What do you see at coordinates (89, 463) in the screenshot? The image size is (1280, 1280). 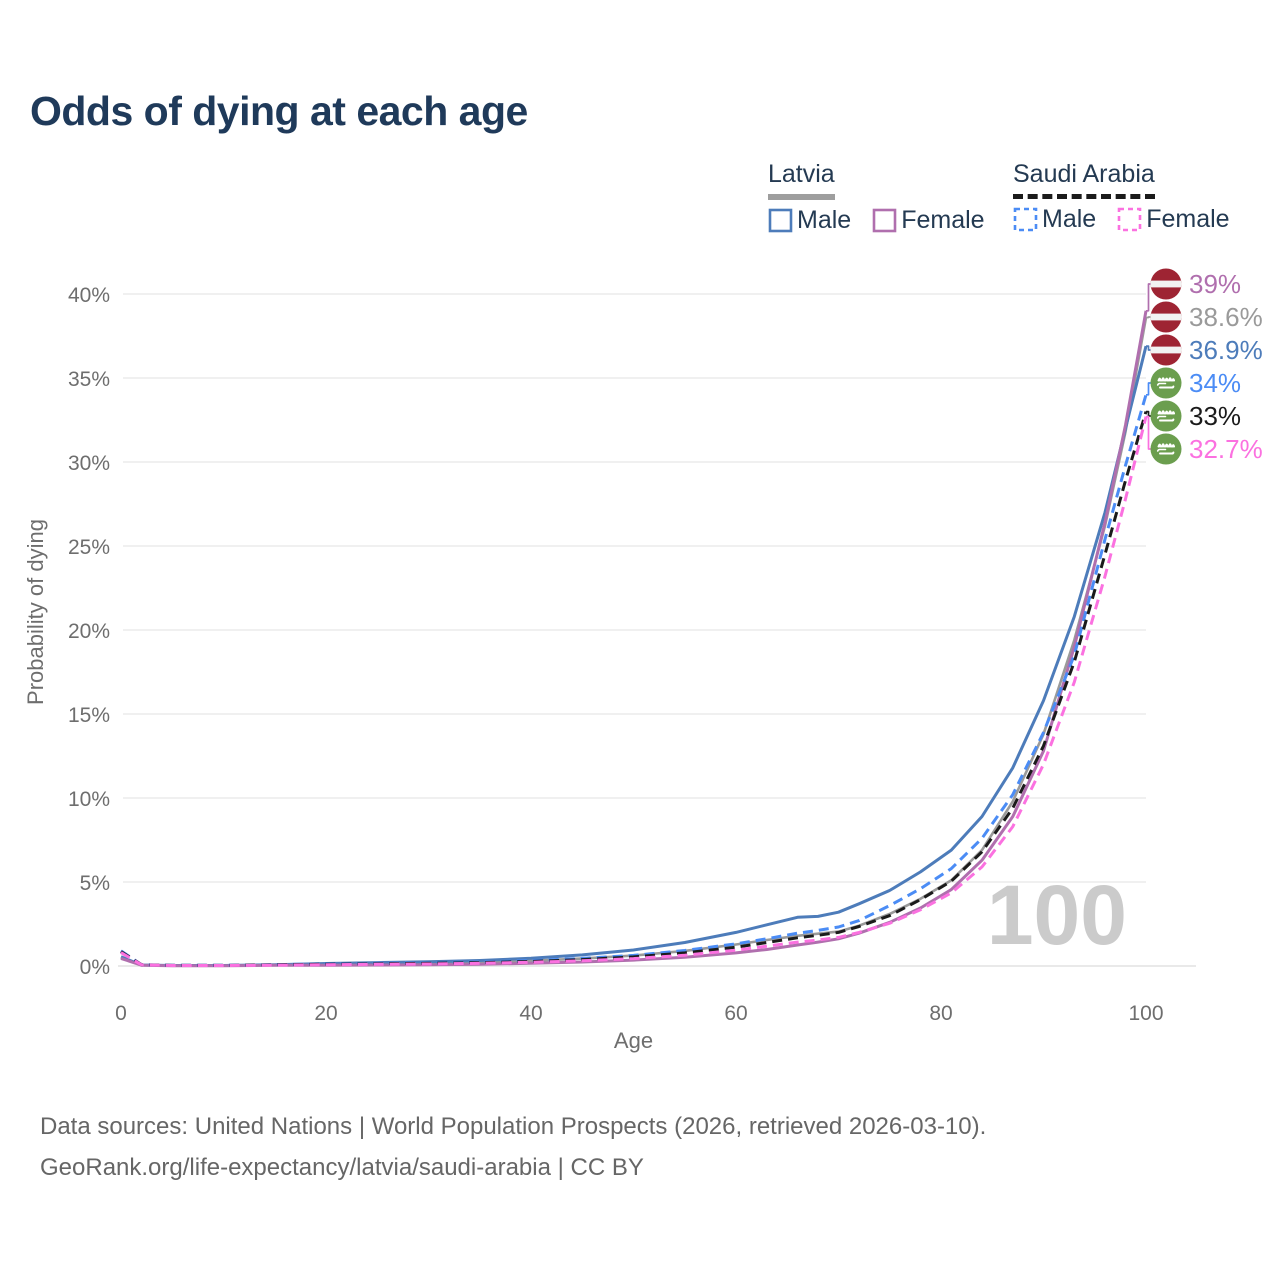 I see `y-tick-label: 30%` at bounding box center [89, 463].